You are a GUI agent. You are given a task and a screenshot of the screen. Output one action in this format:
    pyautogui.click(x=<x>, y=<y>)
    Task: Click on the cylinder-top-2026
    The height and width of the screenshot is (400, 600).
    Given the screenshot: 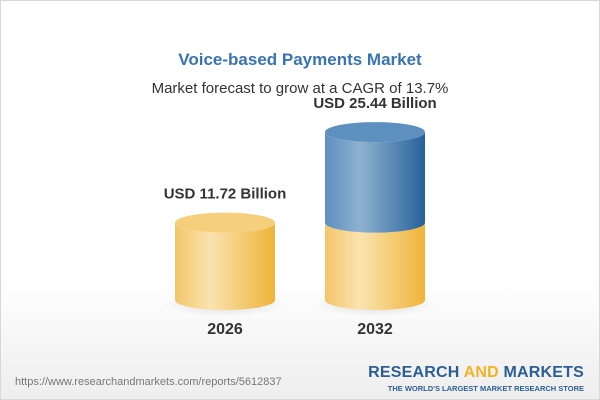 What is the action you would take?
    pyautogui.click(x=225, y=222)
    